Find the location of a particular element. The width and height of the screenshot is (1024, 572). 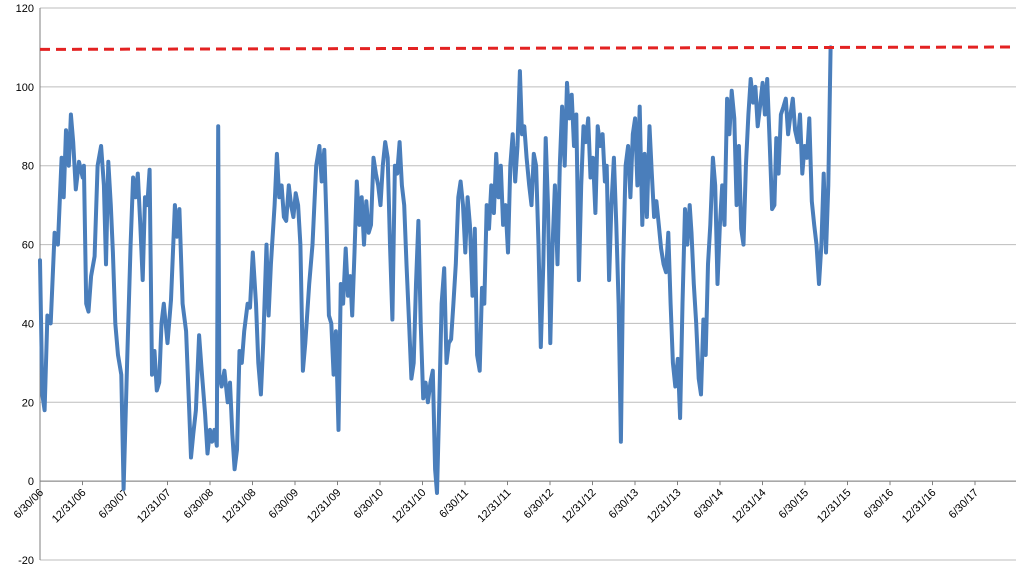

reference-line-dashed is located at coordinates (528, 48).